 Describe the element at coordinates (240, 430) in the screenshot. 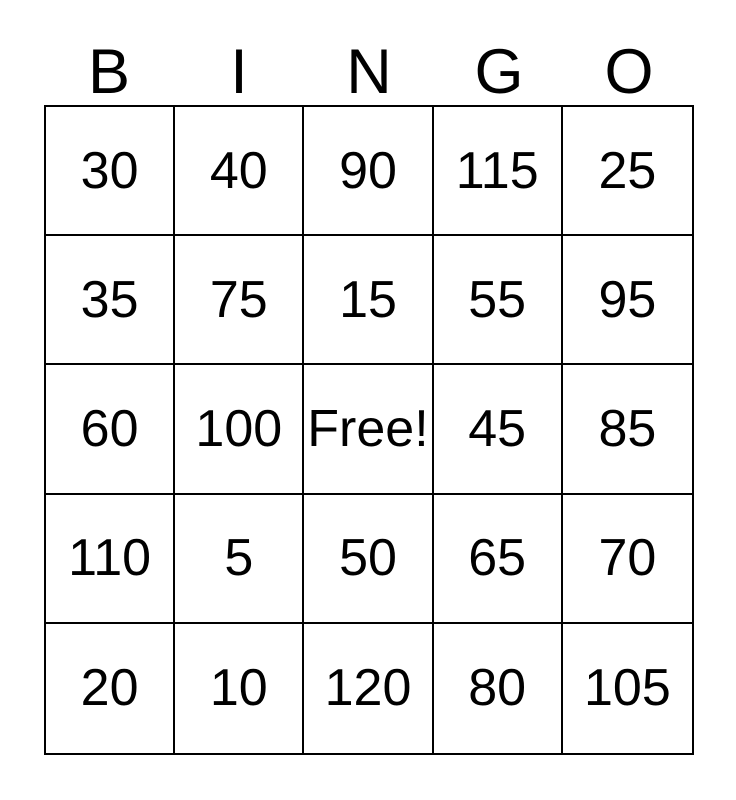

I see `bingo-cell-100: 100` at that location.